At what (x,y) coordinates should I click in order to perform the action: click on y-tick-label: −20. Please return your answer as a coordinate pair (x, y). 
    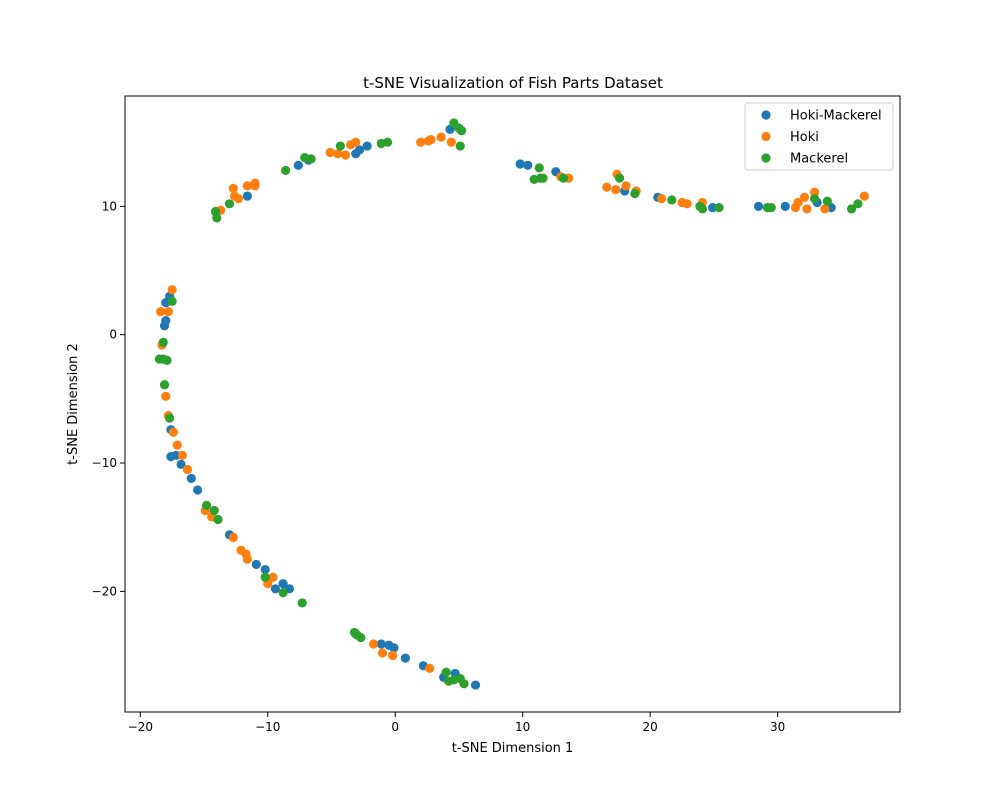
    Looking at the image, I should click on (104, 591).